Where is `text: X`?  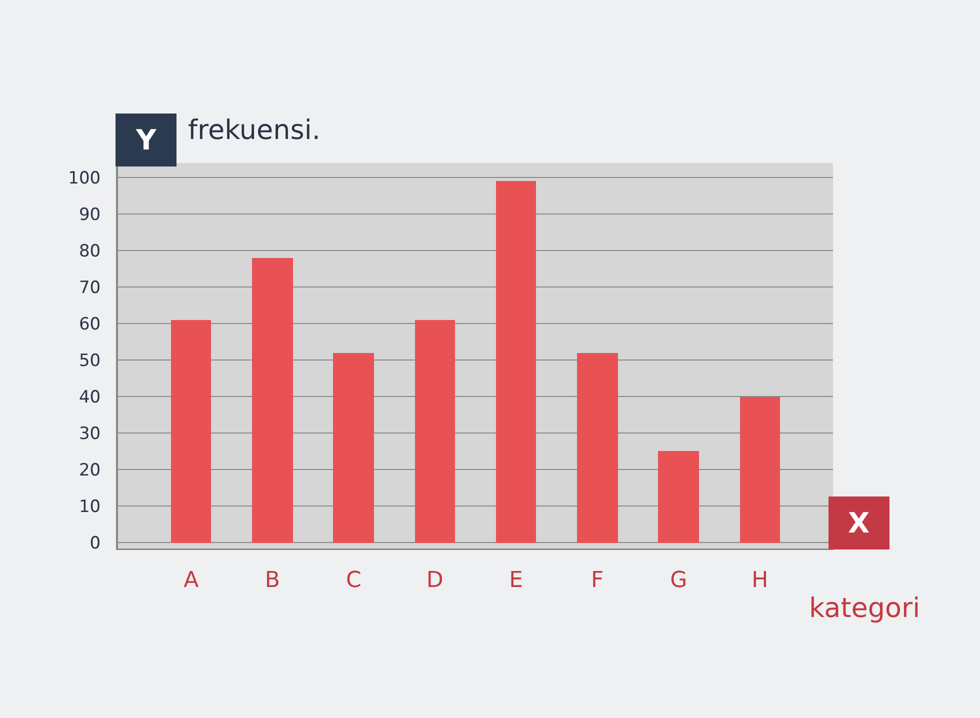
text: X is located at coordinates (859, 523).